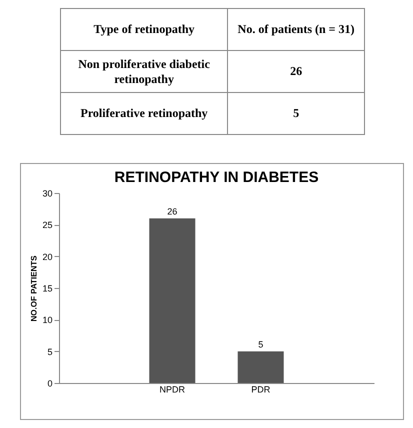  What do you see at coordinates (296, 71) in the screenshot?
I see `text: 26` at bounding box center [296, 71].